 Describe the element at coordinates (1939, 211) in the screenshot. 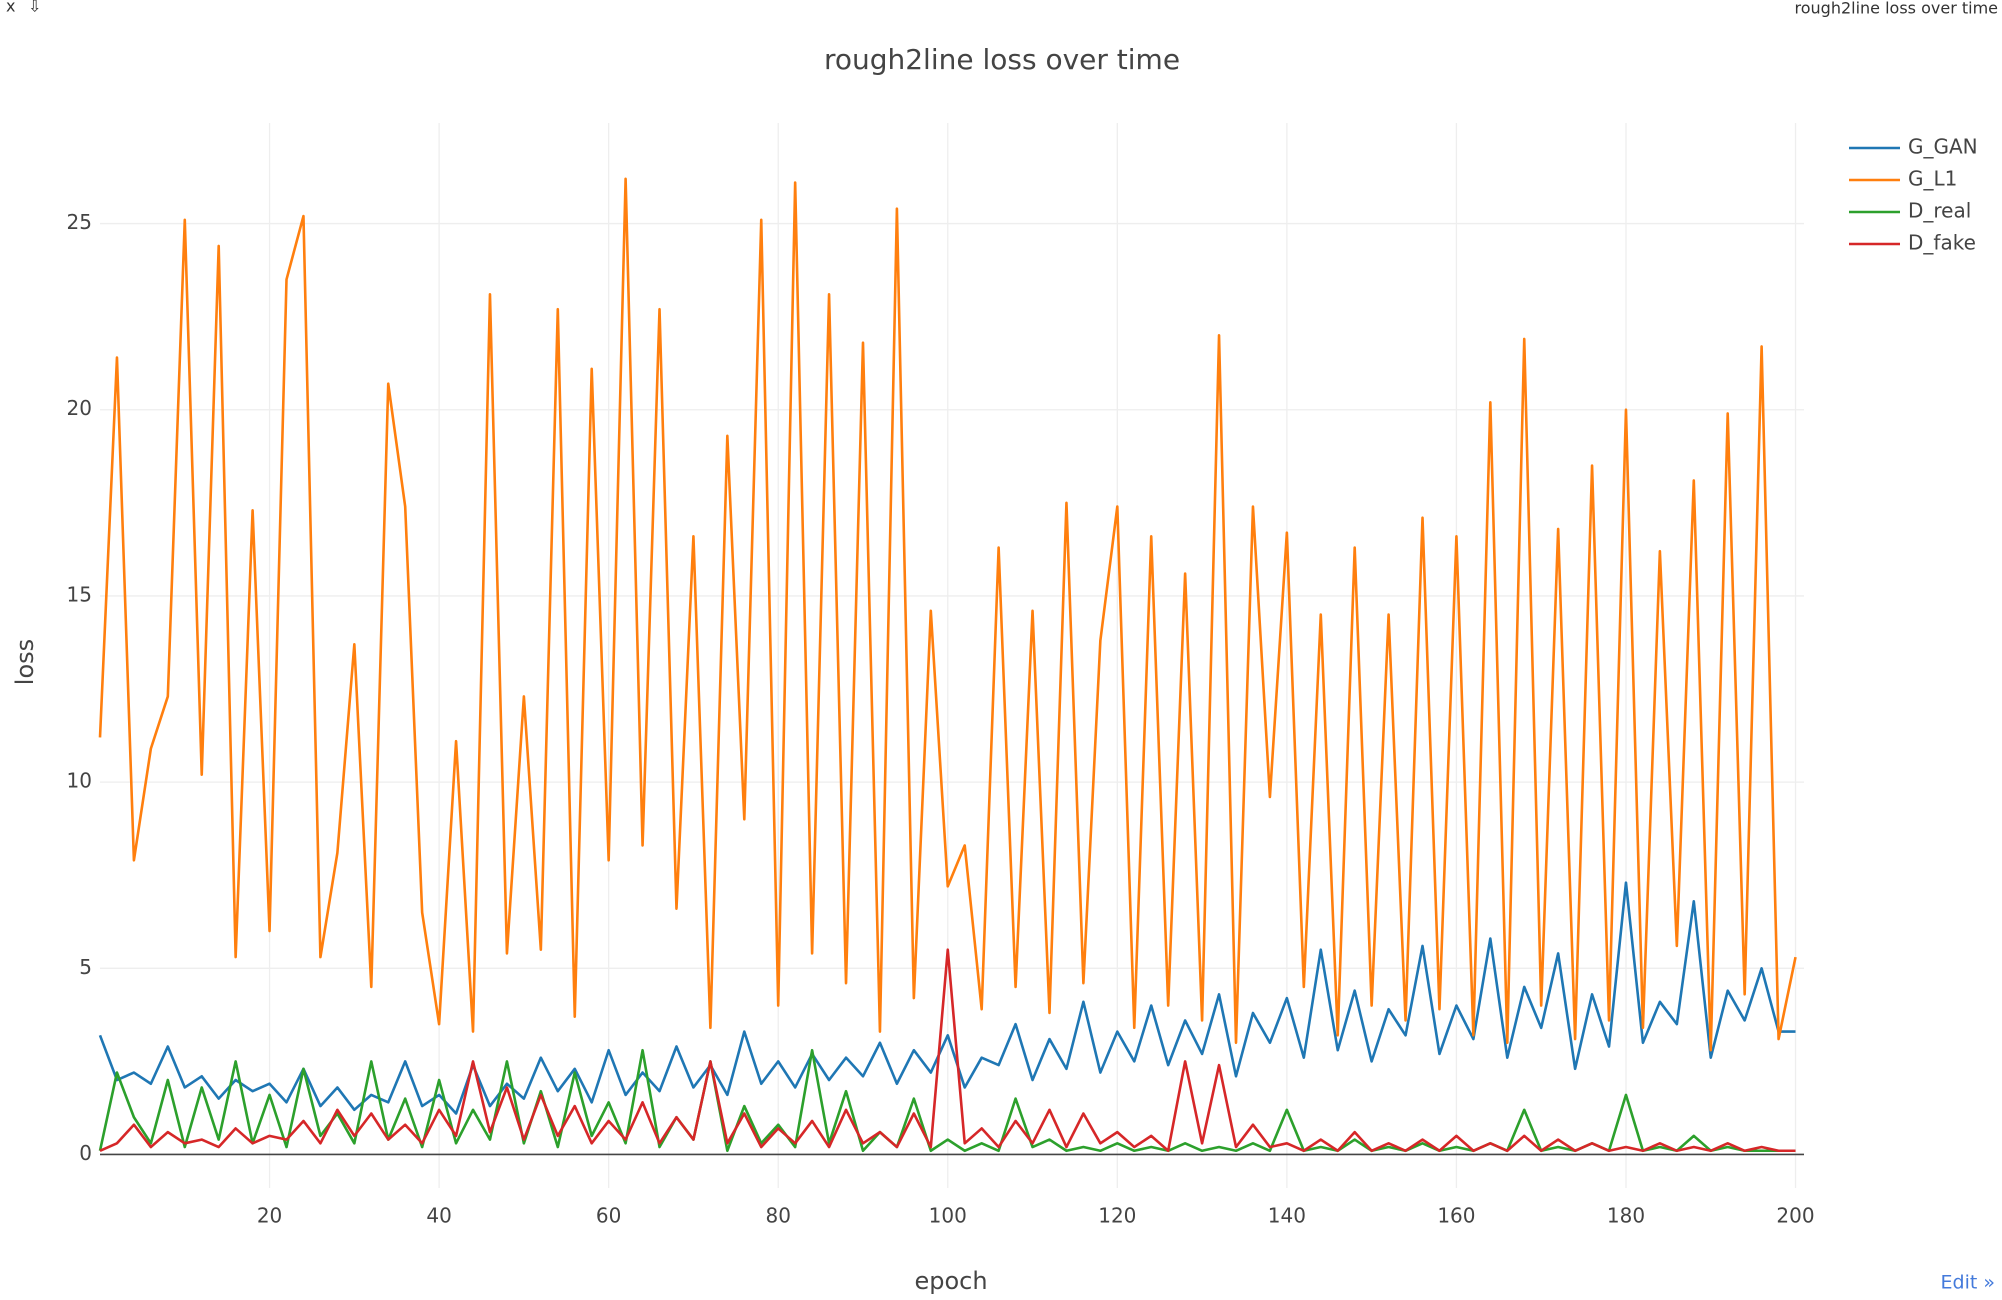

I see `legend-label: D_real` at that location.